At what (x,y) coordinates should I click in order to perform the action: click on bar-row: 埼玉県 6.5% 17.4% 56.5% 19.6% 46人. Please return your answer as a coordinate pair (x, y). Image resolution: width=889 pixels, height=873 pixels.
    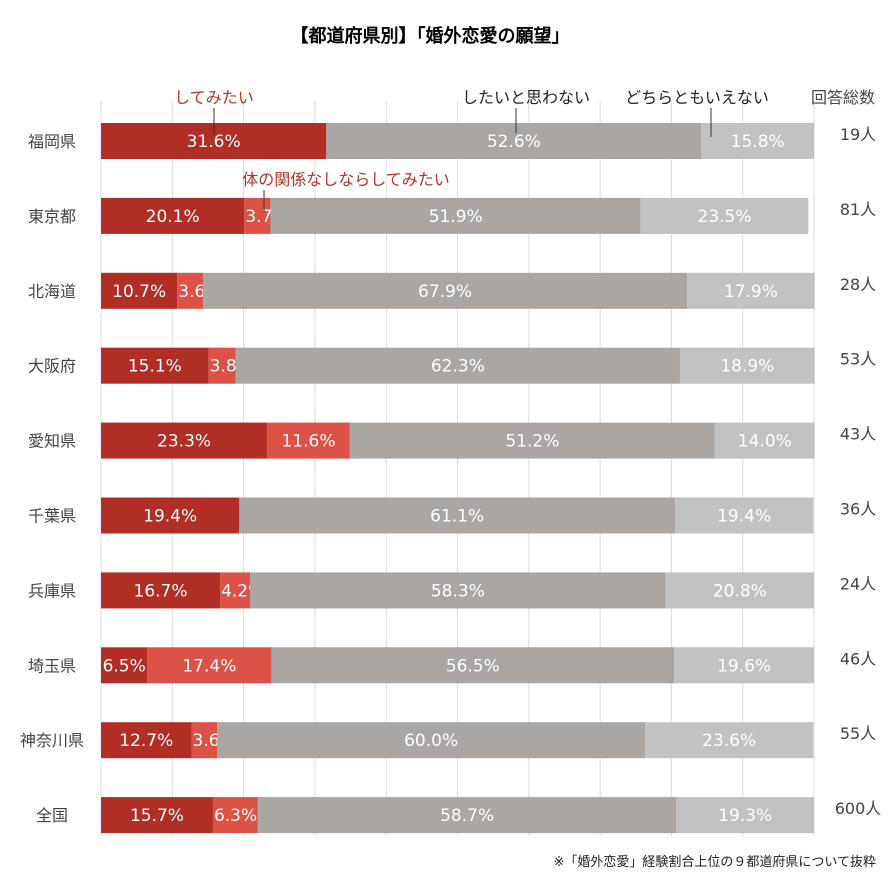
    Looking at the image, I should click on (452, 665).